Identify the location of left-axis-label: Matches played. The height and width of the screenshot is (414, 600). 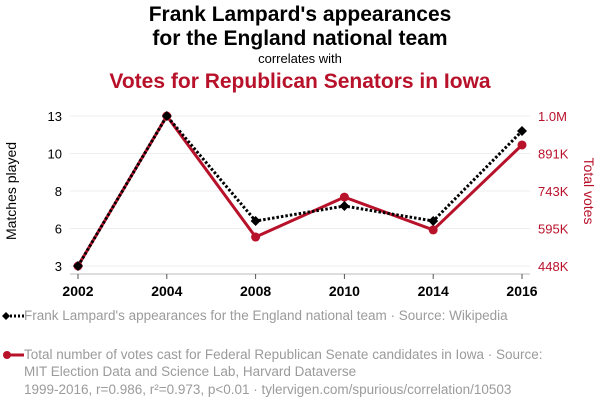
(11, 191).